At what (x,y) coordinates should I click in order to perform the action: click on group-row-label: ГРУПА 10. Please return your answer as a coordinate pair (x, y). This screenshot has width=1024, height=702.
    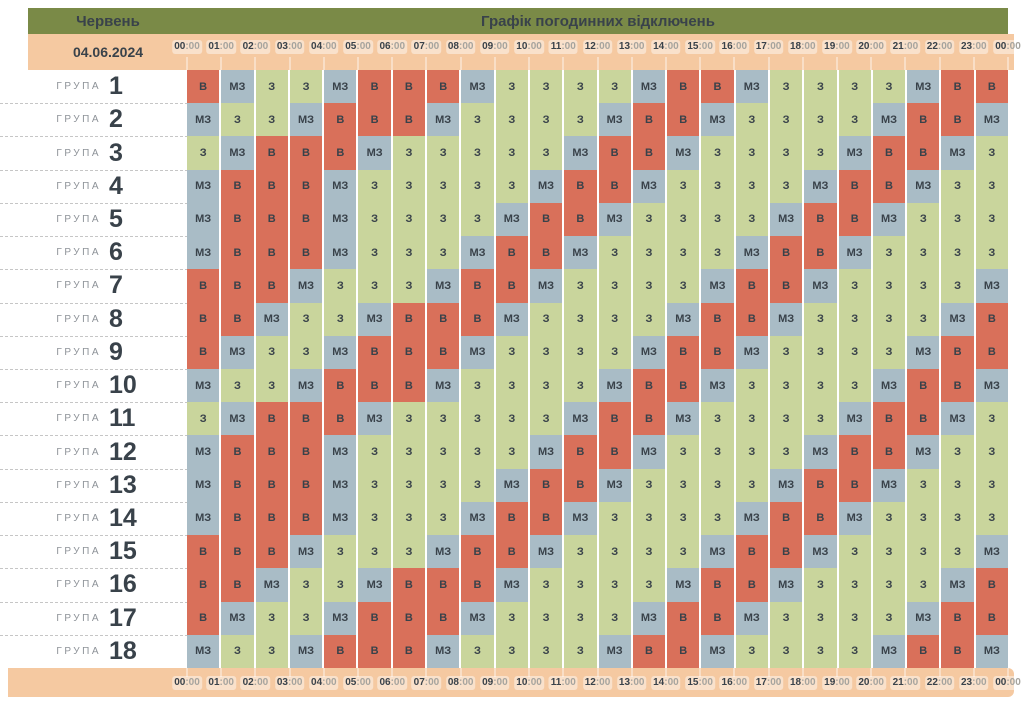
    Looking at the image, I should click on (107, 385).